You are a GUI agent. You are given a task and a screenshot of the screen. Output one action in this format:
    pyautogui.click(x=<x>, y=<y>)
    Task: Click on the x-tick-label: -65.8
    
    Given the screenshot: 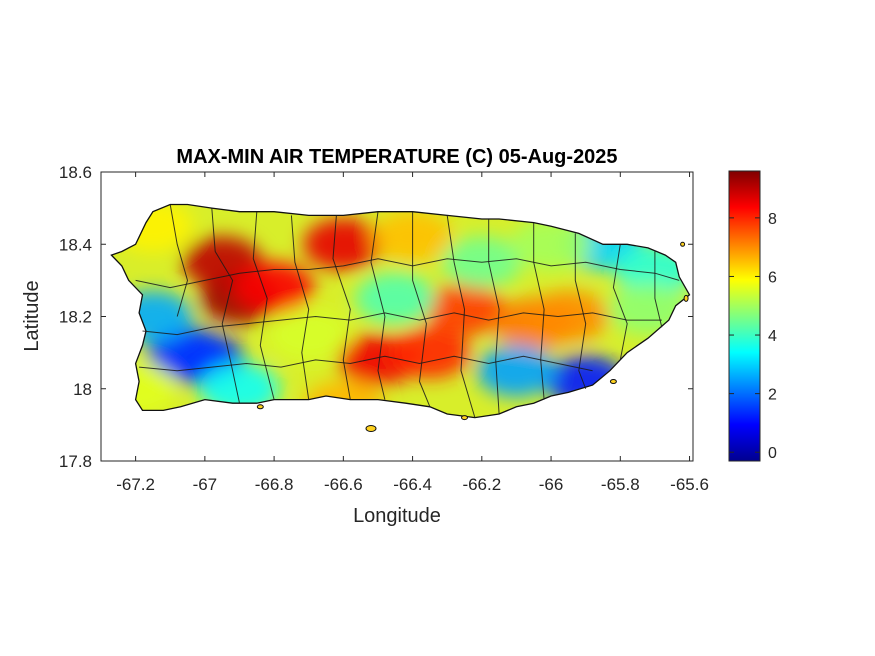 What is the action you would take?
    pyautogui.click(x=620, y=484)
    